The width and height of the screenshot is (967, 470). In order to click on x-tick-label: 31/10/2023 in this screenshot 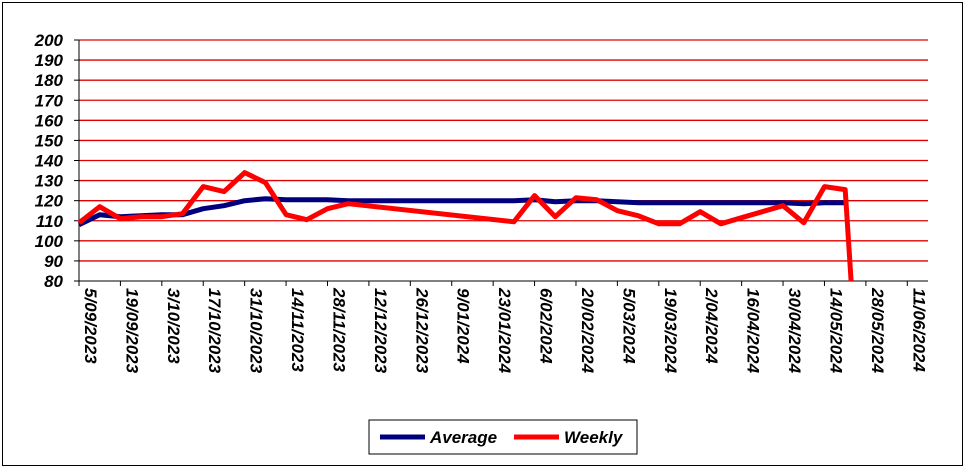, I will do `click(256, 331)`.